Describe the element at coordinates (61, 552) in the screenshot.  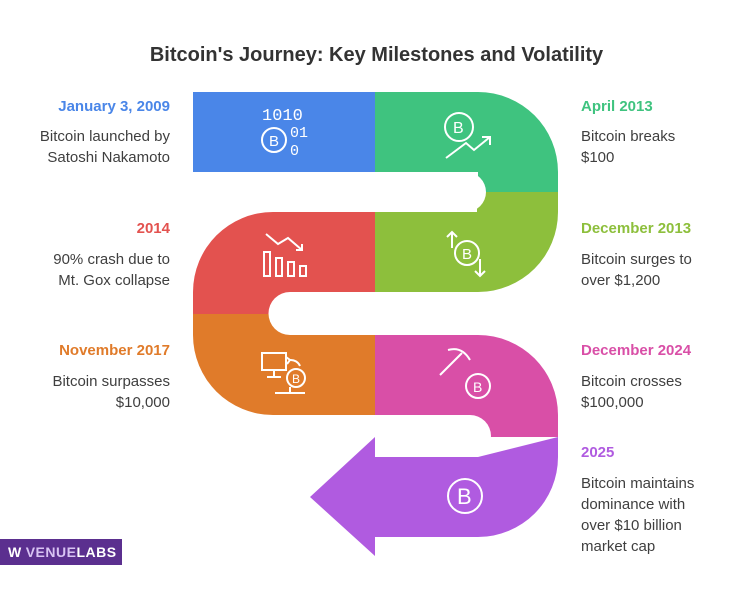
I see `venuelabs-logo: W VENUELABS` at that location.